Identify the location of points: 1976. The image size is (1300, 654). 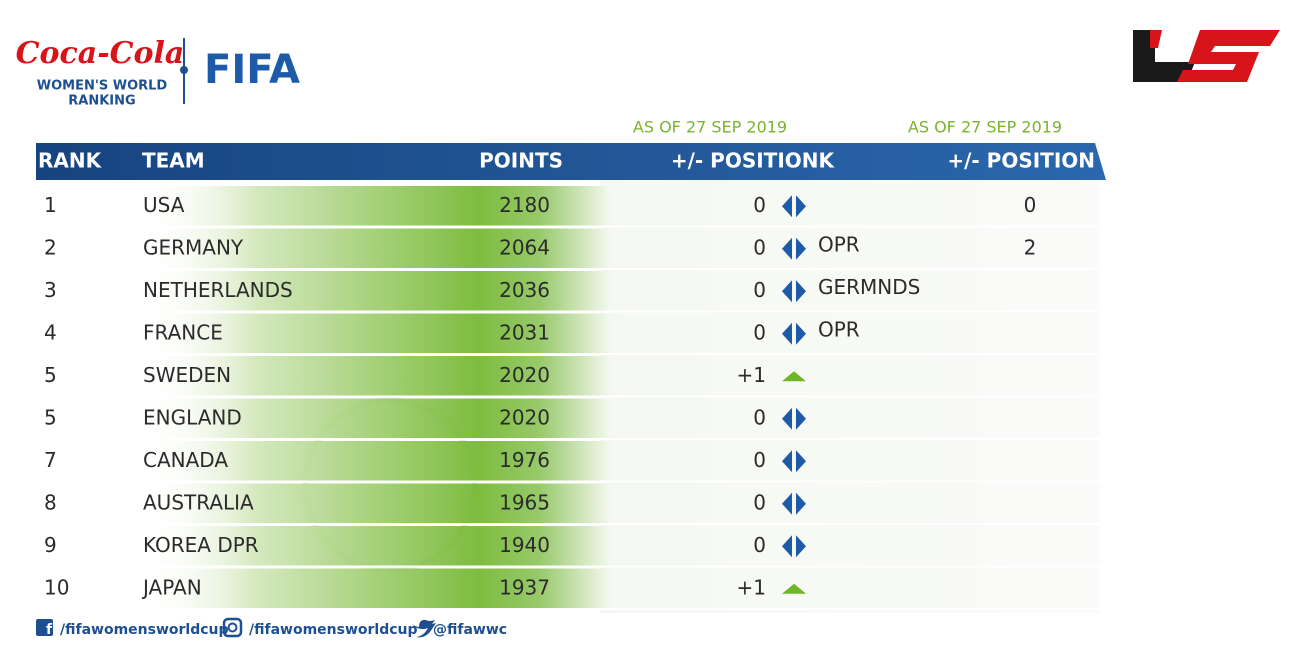
(524, 460).